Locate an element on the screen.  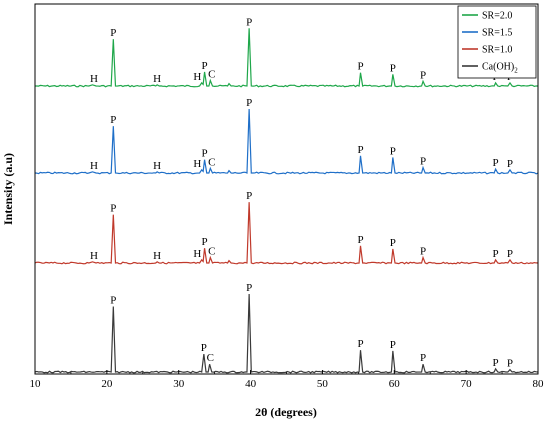
peak-label-sr-1-5-9: P is located at coordinates (423, 162).